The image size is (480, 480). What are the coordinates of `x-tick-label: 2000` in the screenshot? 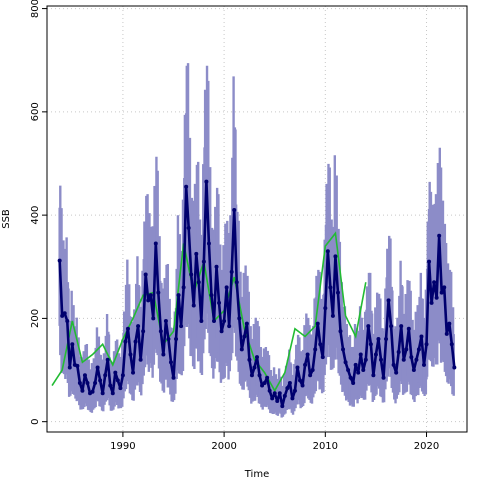 It's located at (223, 446).